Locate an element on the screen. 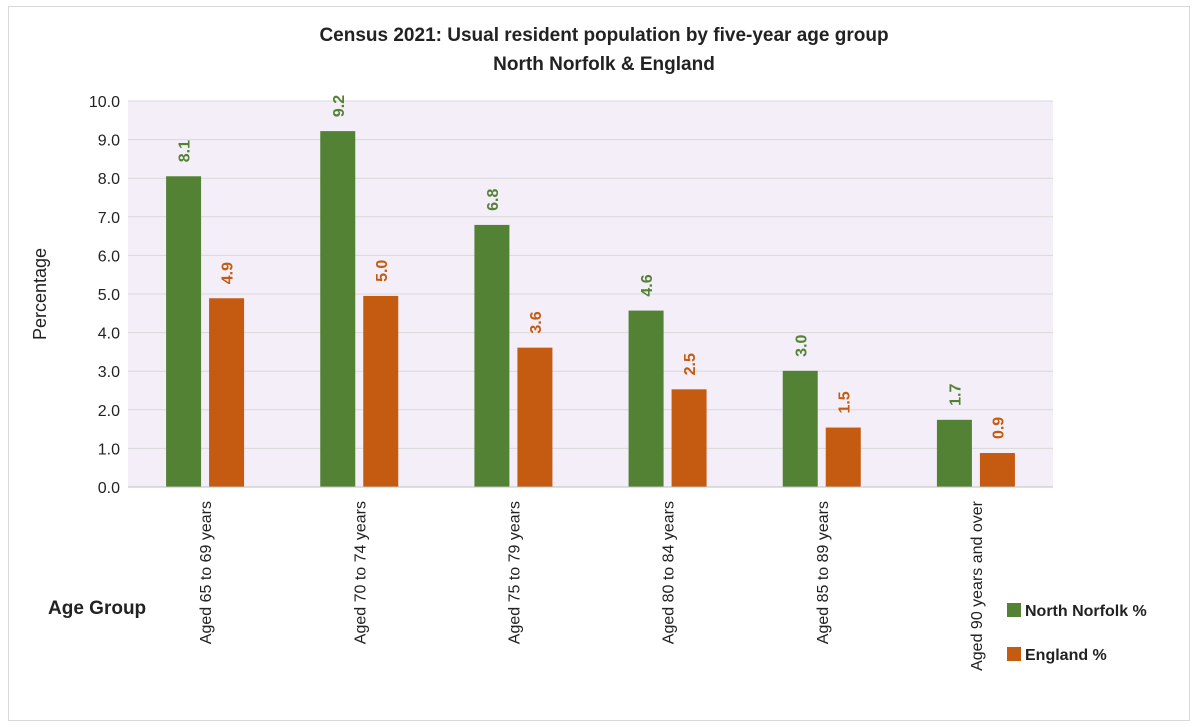  data-label: 3.0 is located at coordinates (801, 345).